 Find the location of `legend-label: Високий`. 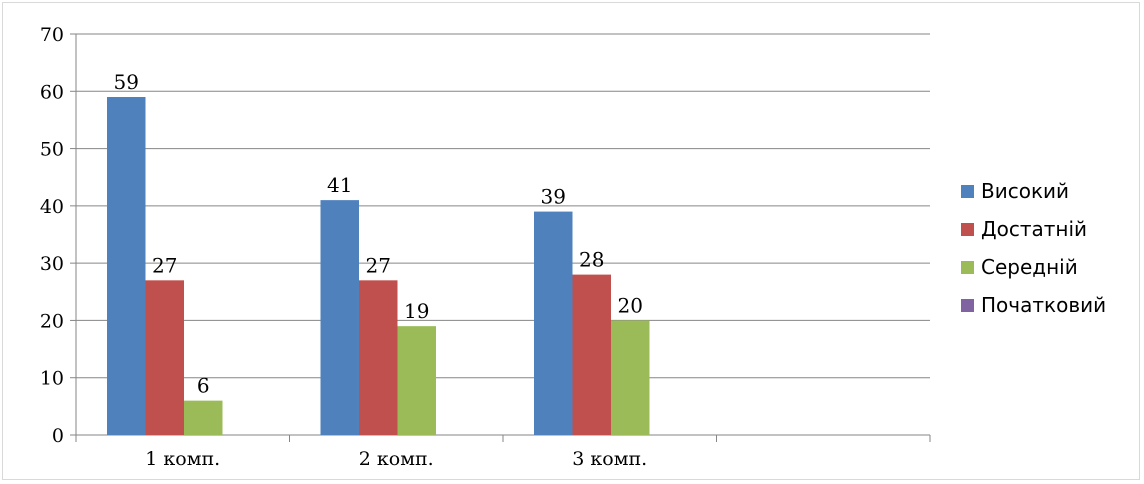

legend-label: Високий is located at coordinates (1025, 191).